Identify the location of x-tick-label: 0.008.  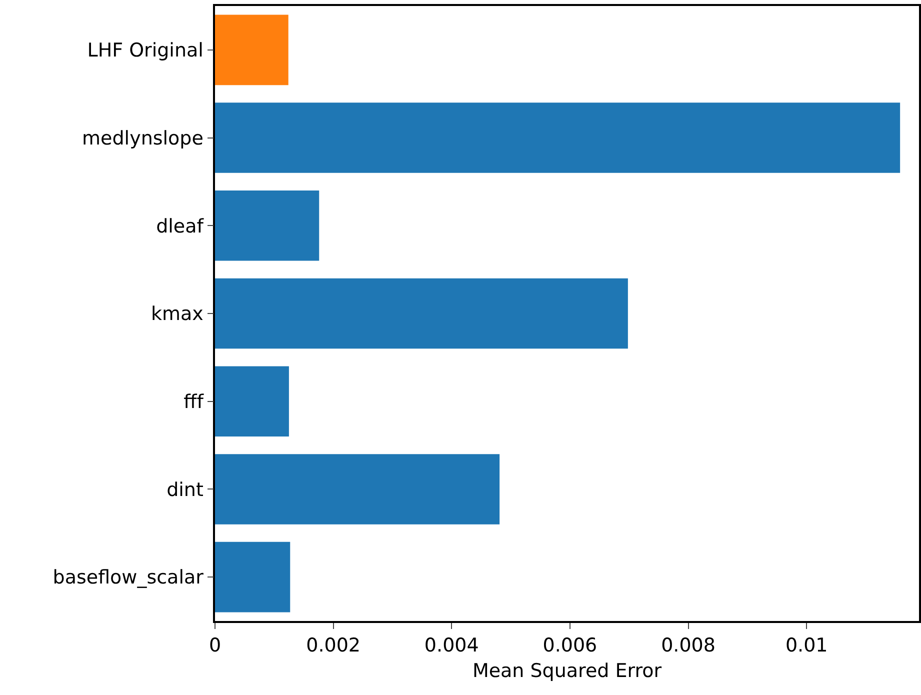
(688, 645).